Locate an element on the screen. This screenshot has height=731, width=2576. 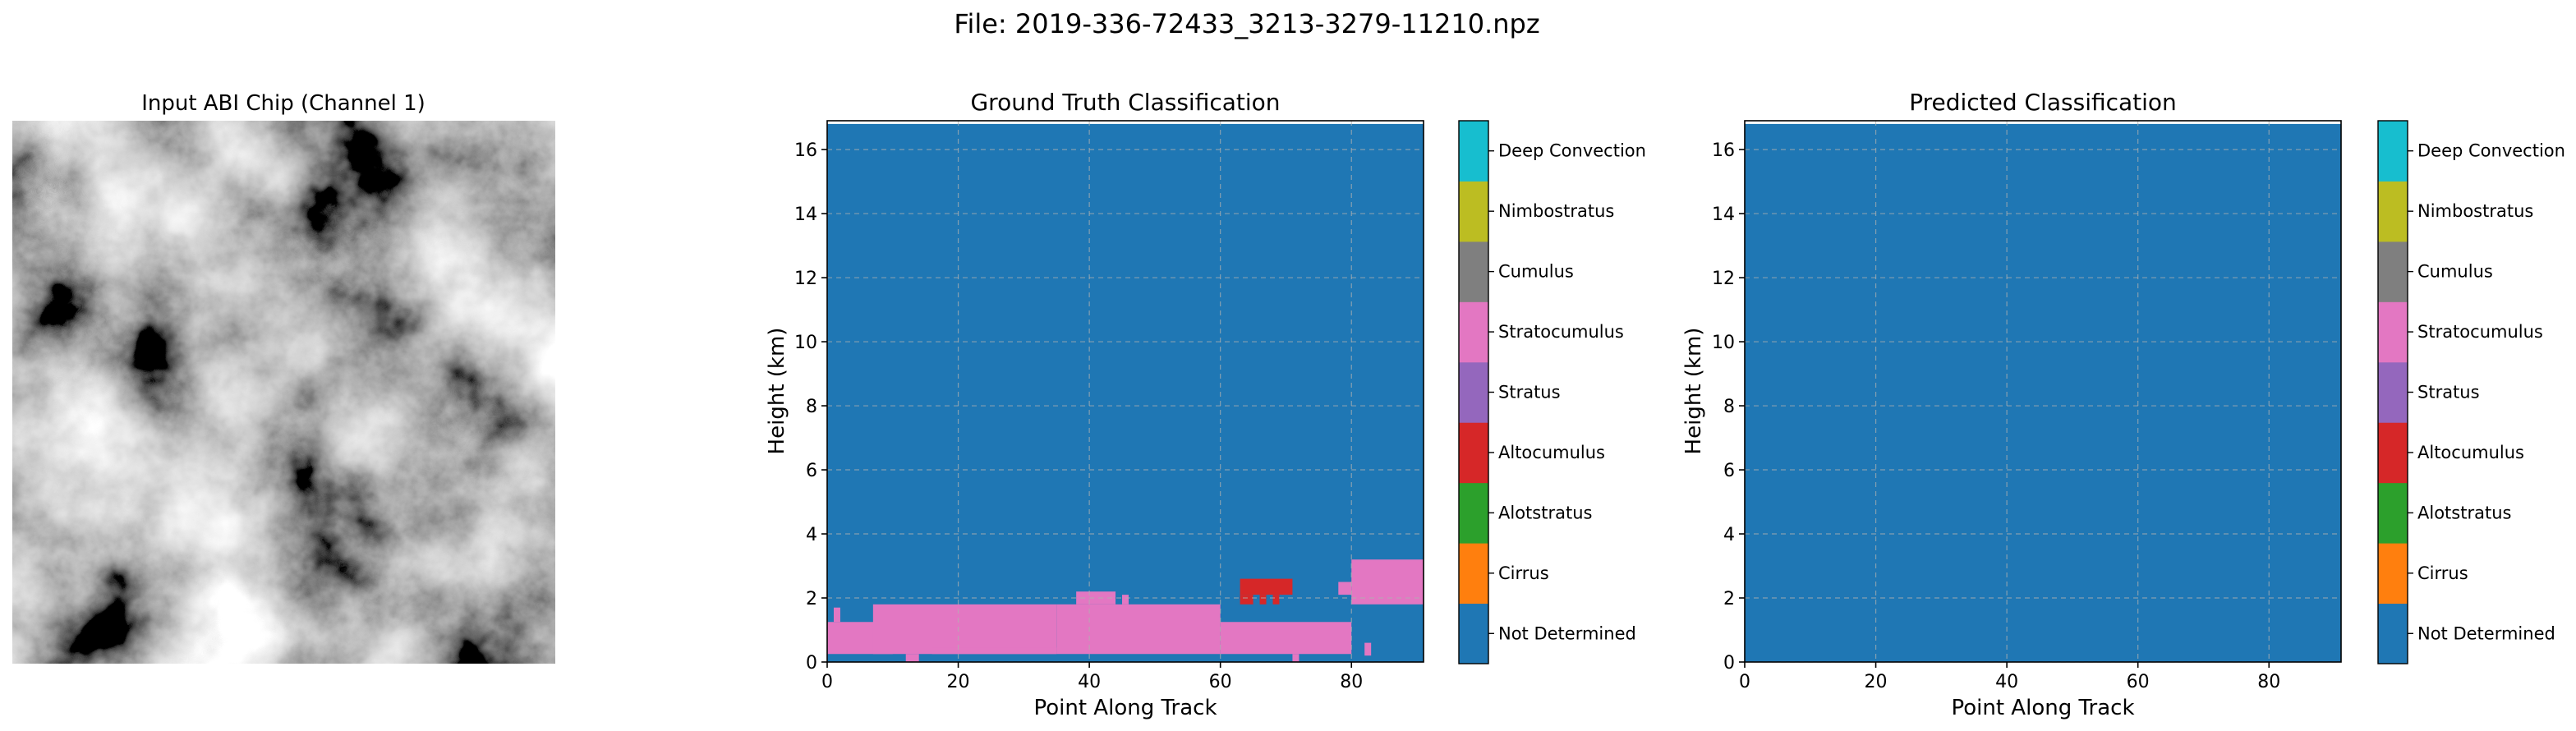
ground-truth-colorbar-label-7: Nimbostratus is located at coordinates (1556, 211).